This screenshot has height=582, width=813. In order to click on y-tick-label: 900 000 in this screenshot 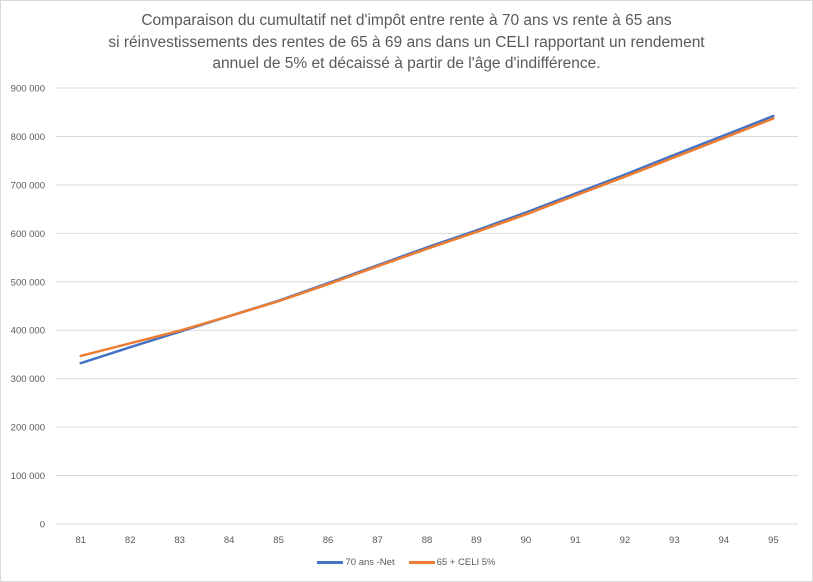, I will do `click(28, 89)`.